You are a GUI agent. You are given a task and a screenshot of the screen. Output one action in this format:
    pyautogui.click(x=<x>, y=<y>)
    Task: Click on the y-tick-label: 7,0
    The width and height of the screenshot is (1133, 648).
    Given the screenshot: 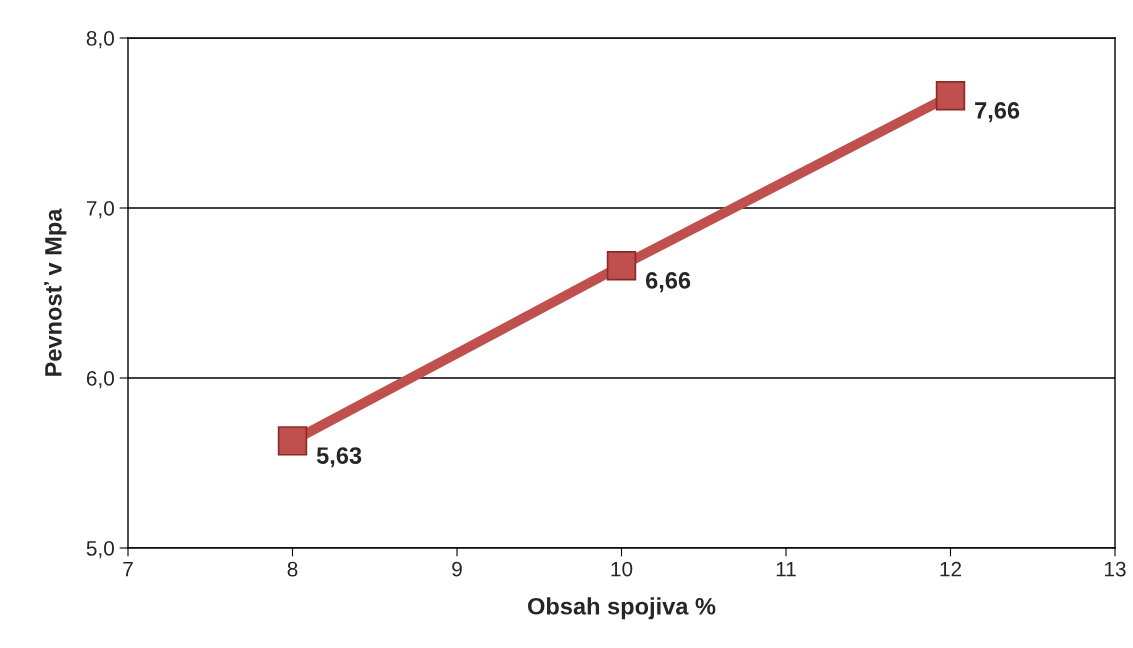 What is the action you would take?
    pyautogui.click(x=100, y=210)
    